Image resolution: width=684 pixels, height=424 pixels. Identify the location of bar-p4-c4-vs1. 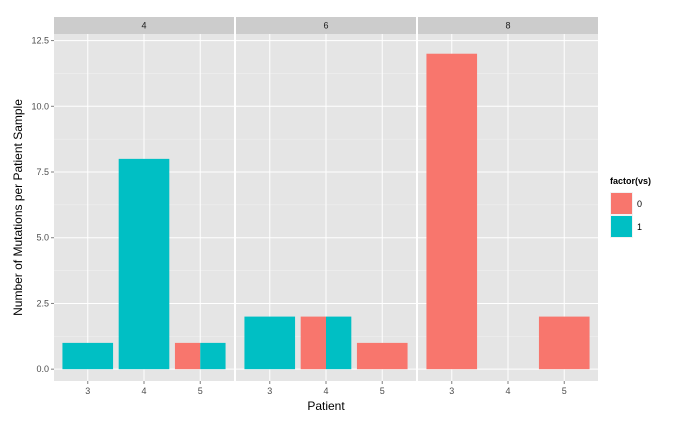
(144, 264).